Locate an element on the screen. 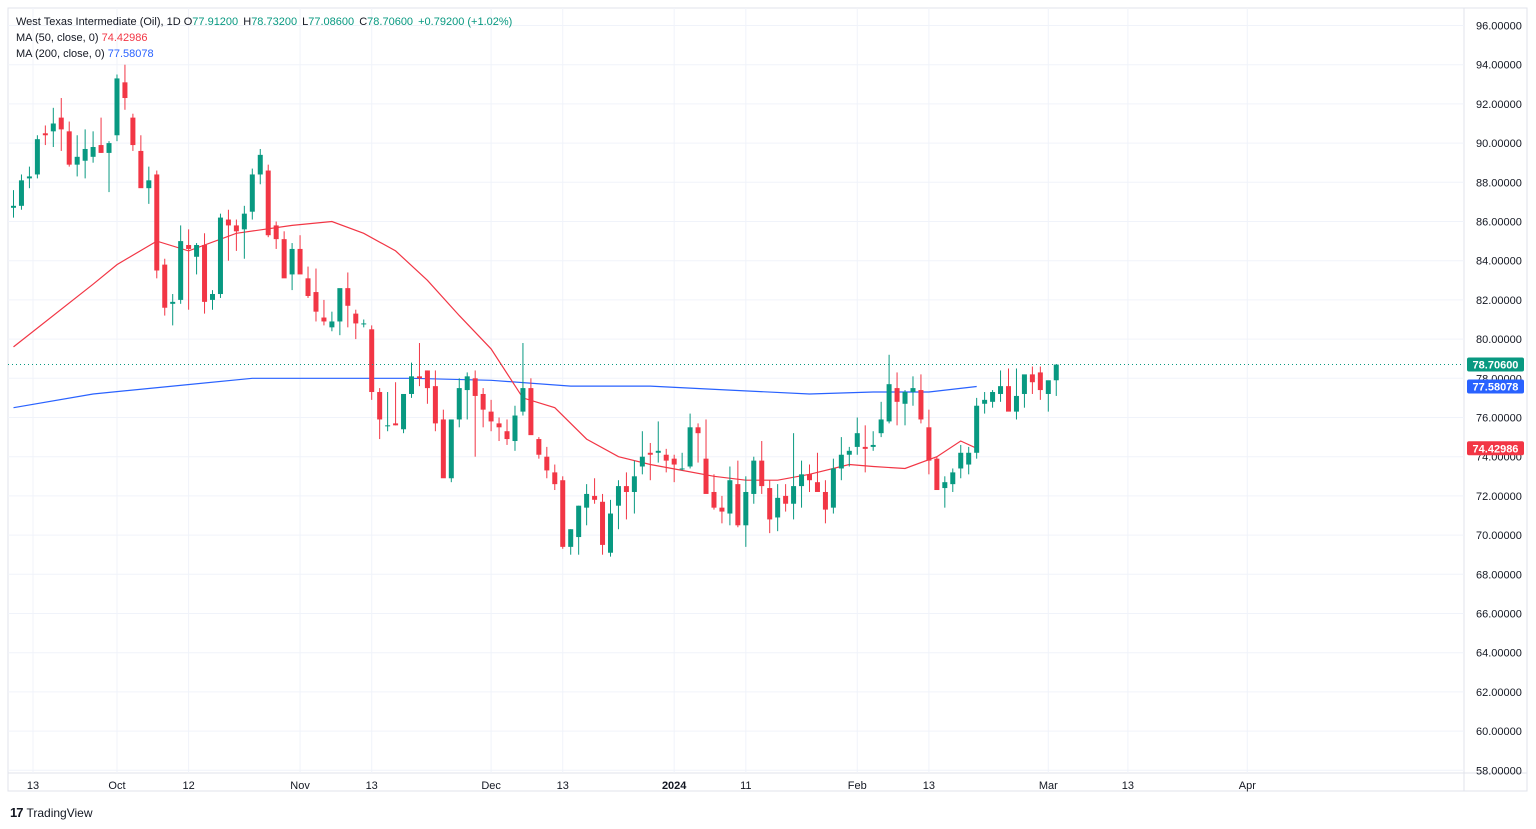 The height and width of the screenshot is (829, 1536). legend-ma50-row: MA (50, close, 0) 74.42986 is located at coordinates (264, 38).